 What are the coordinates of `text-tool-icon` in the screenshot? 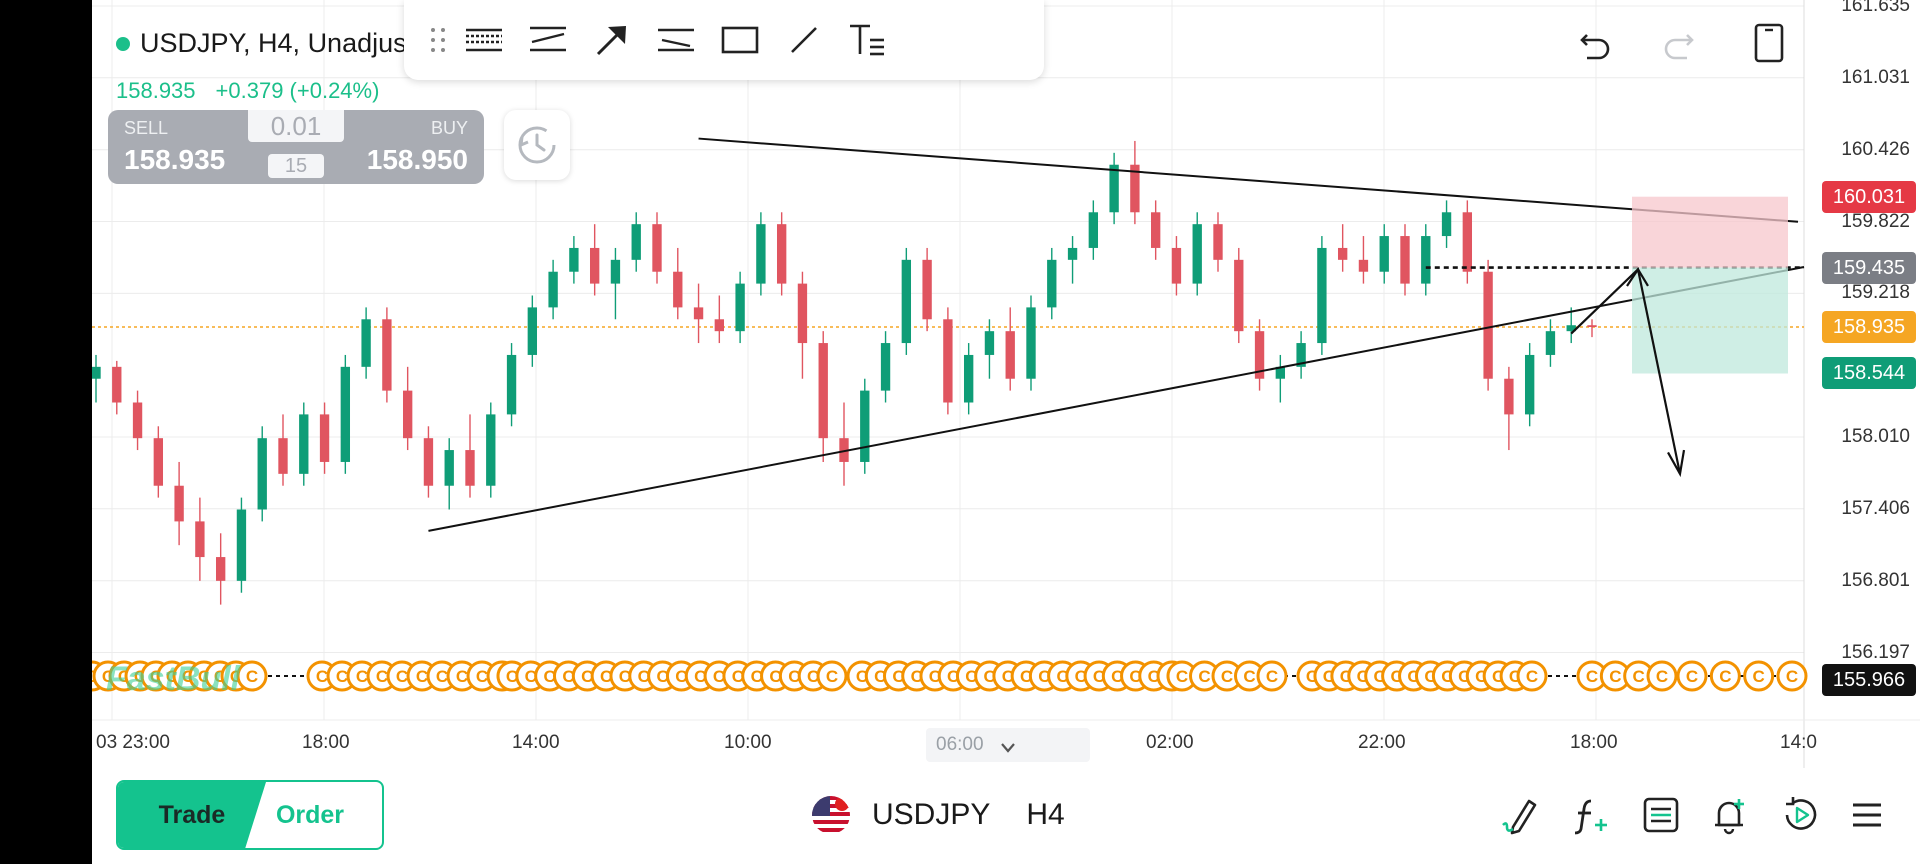 It's located at (868, 40).